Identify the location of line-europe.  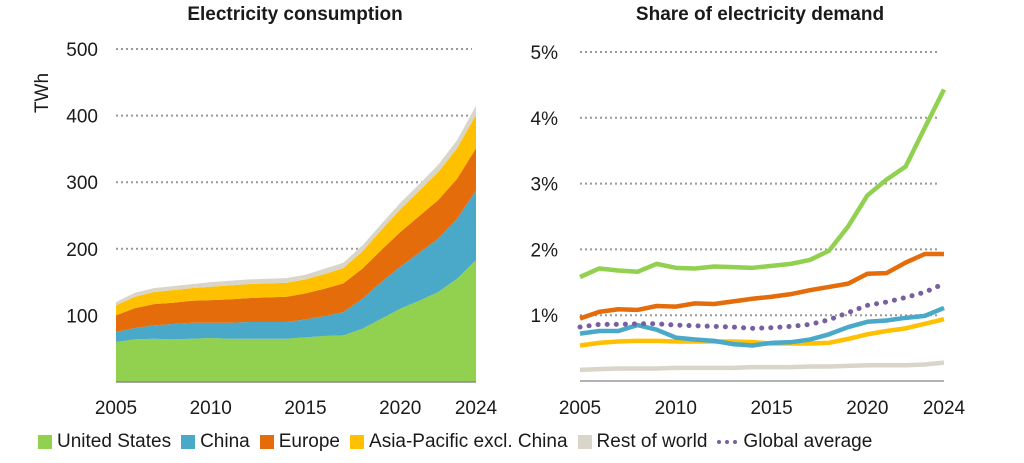
(761, 286).